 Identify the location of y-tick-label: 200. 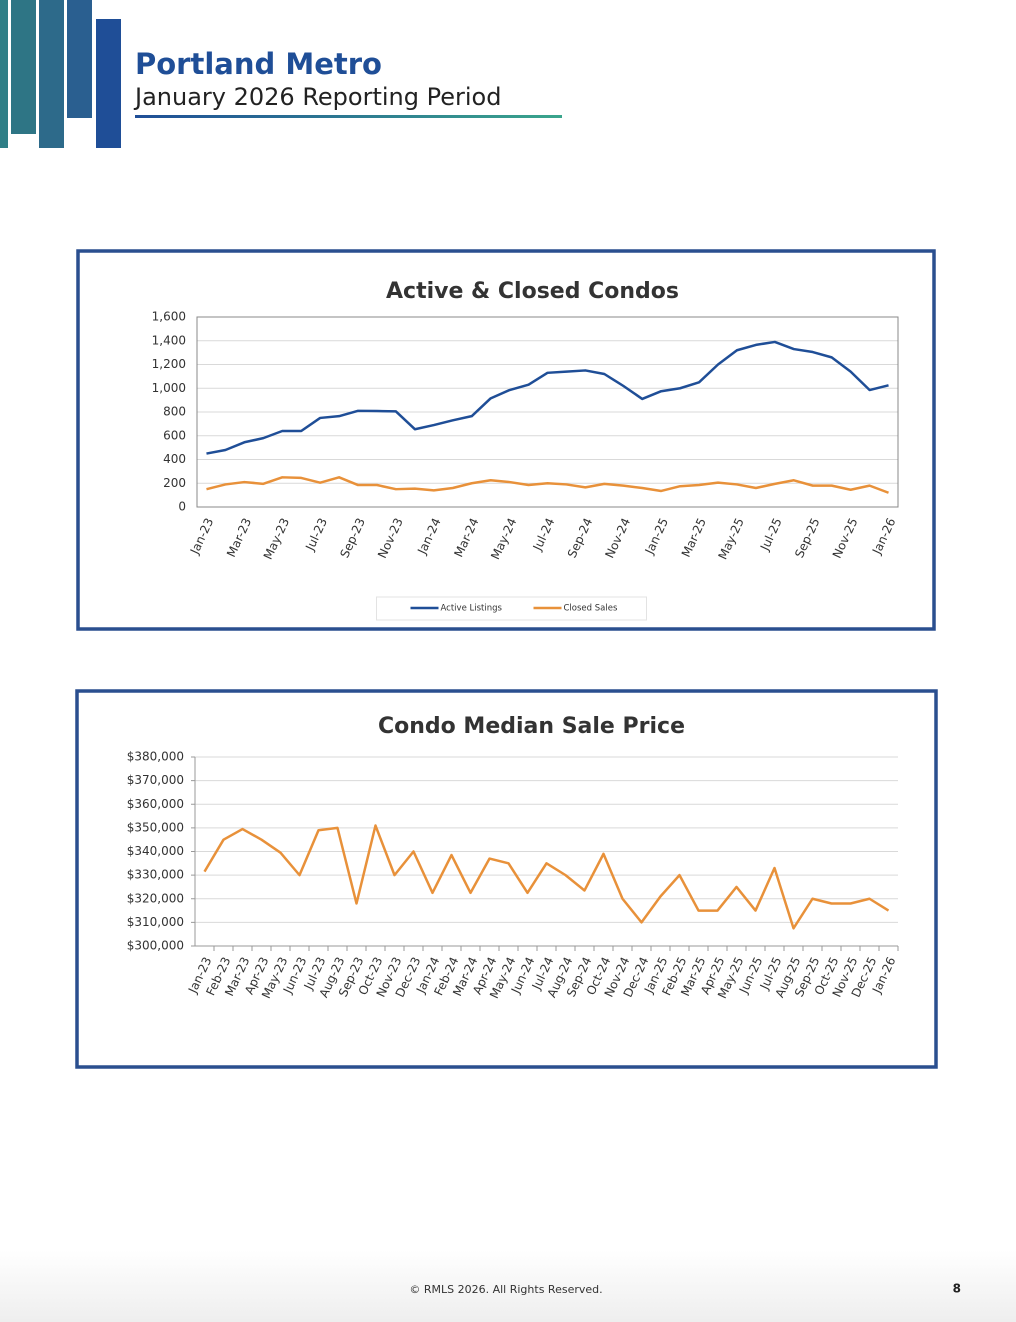
(174, 483).